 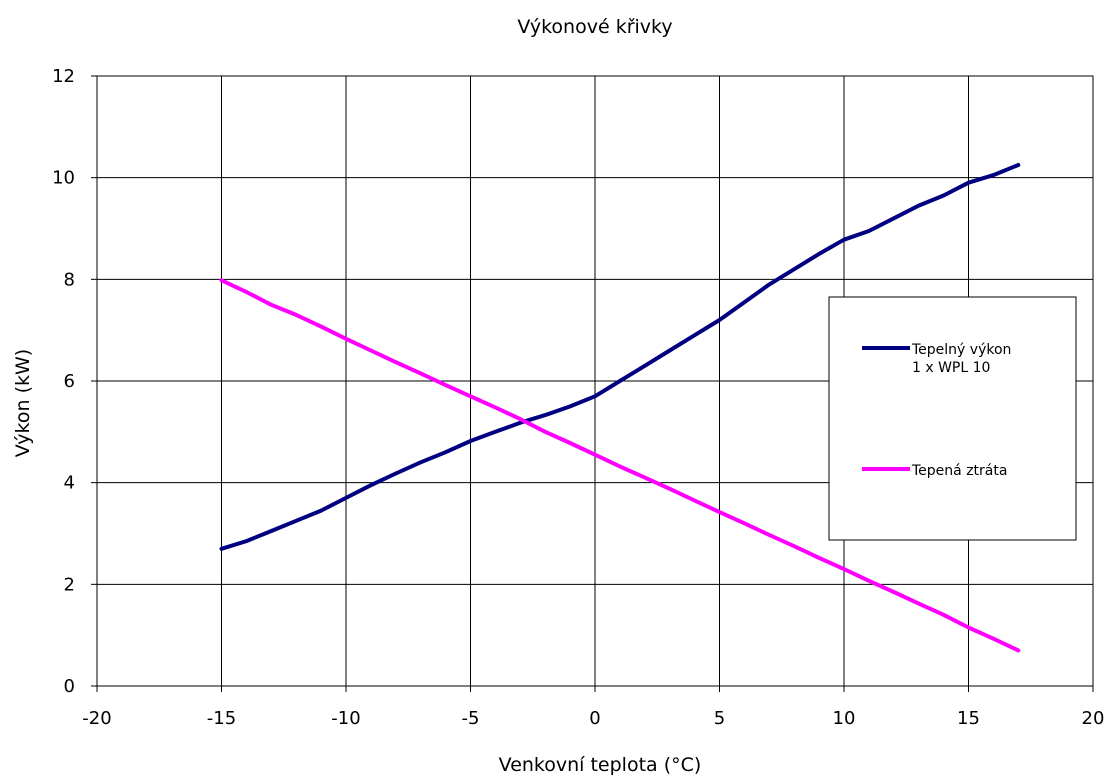 I want to click on x-tick-label: 5, so click(x=719, y=718).